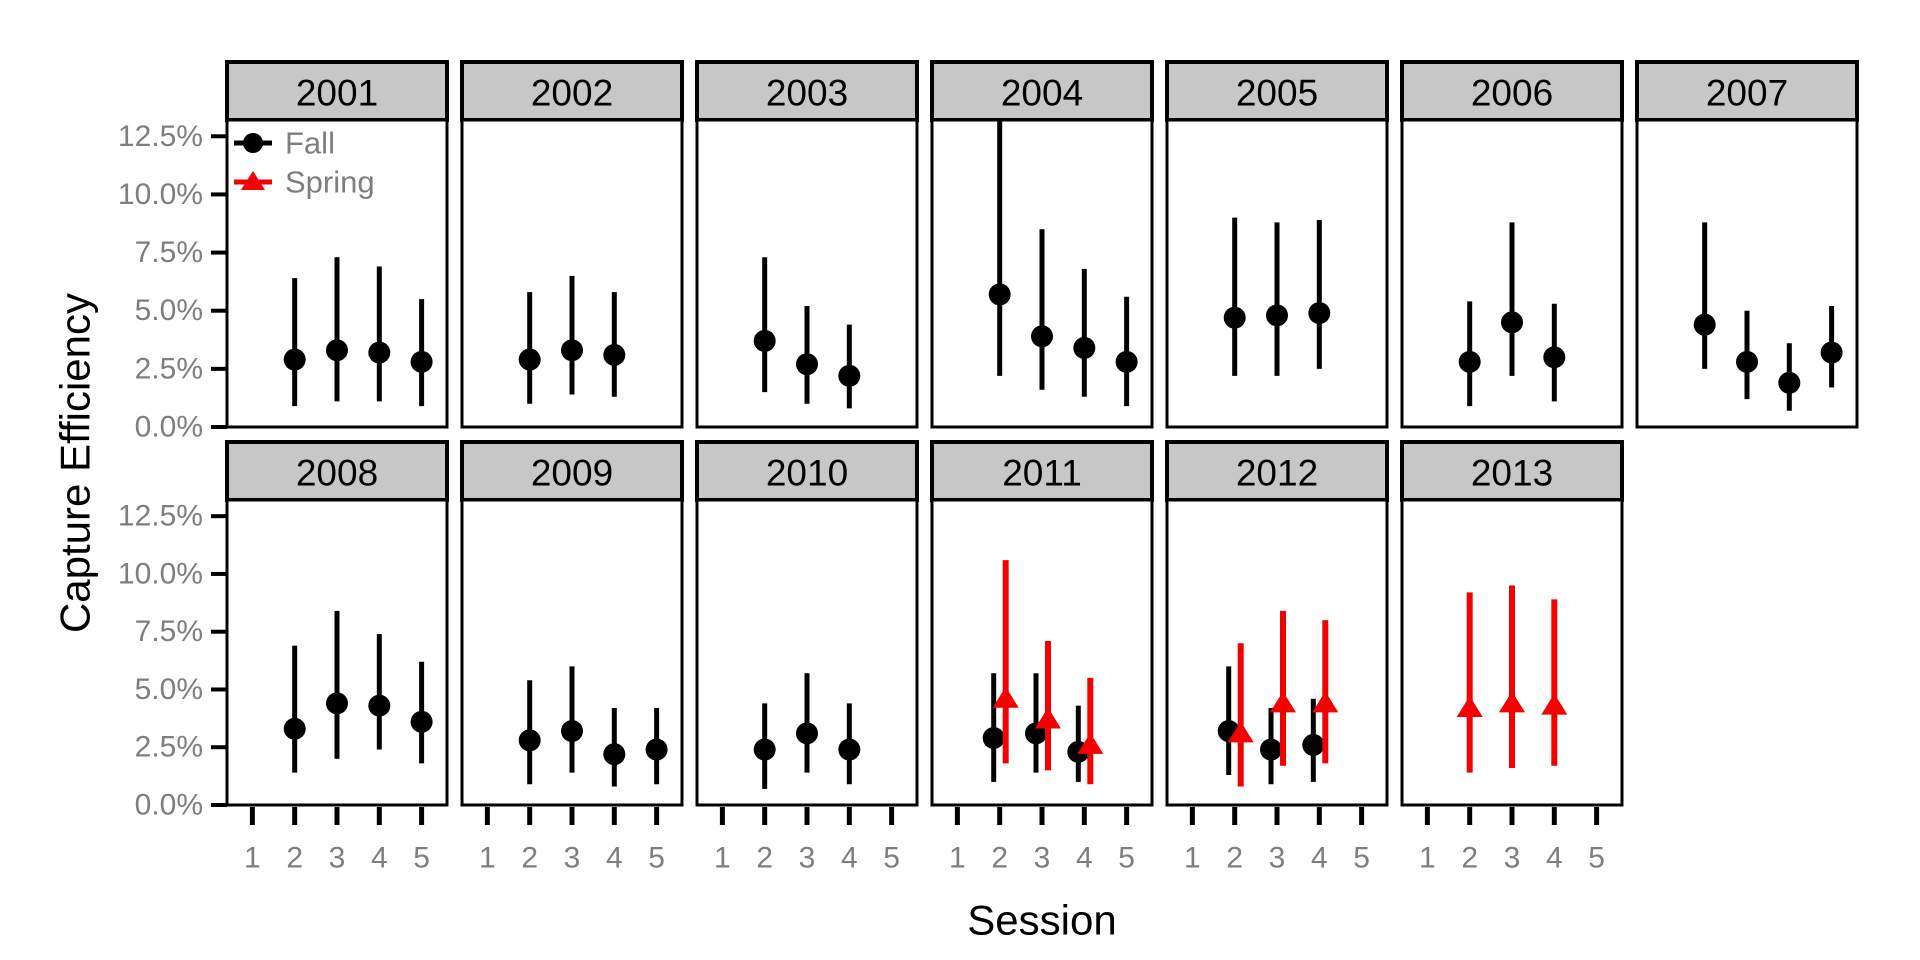 This screenshot has height=960, width=1920. I want to click on facet-strip-2002, so click(572, 91).